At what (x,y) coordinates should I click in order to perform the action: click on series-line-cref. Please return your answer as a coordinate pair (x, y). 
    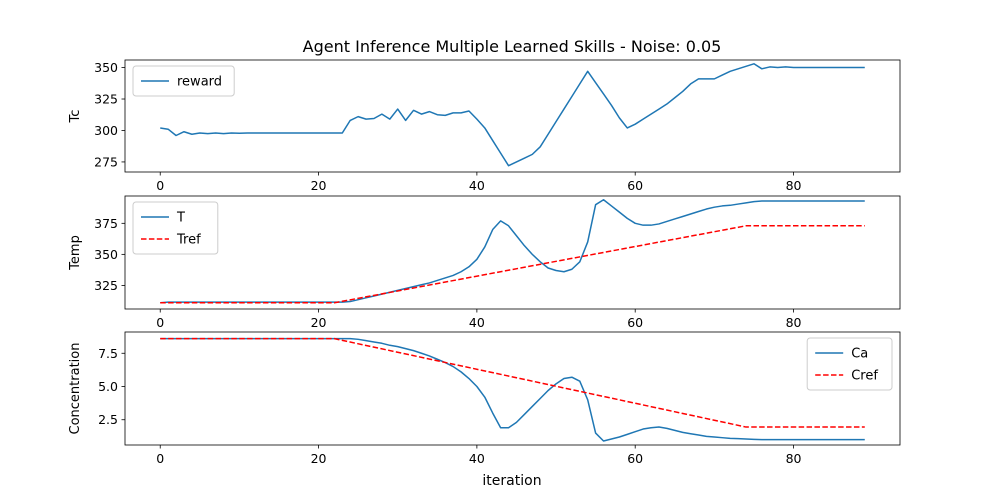
    Looking at the image, I should click on (512, 382).